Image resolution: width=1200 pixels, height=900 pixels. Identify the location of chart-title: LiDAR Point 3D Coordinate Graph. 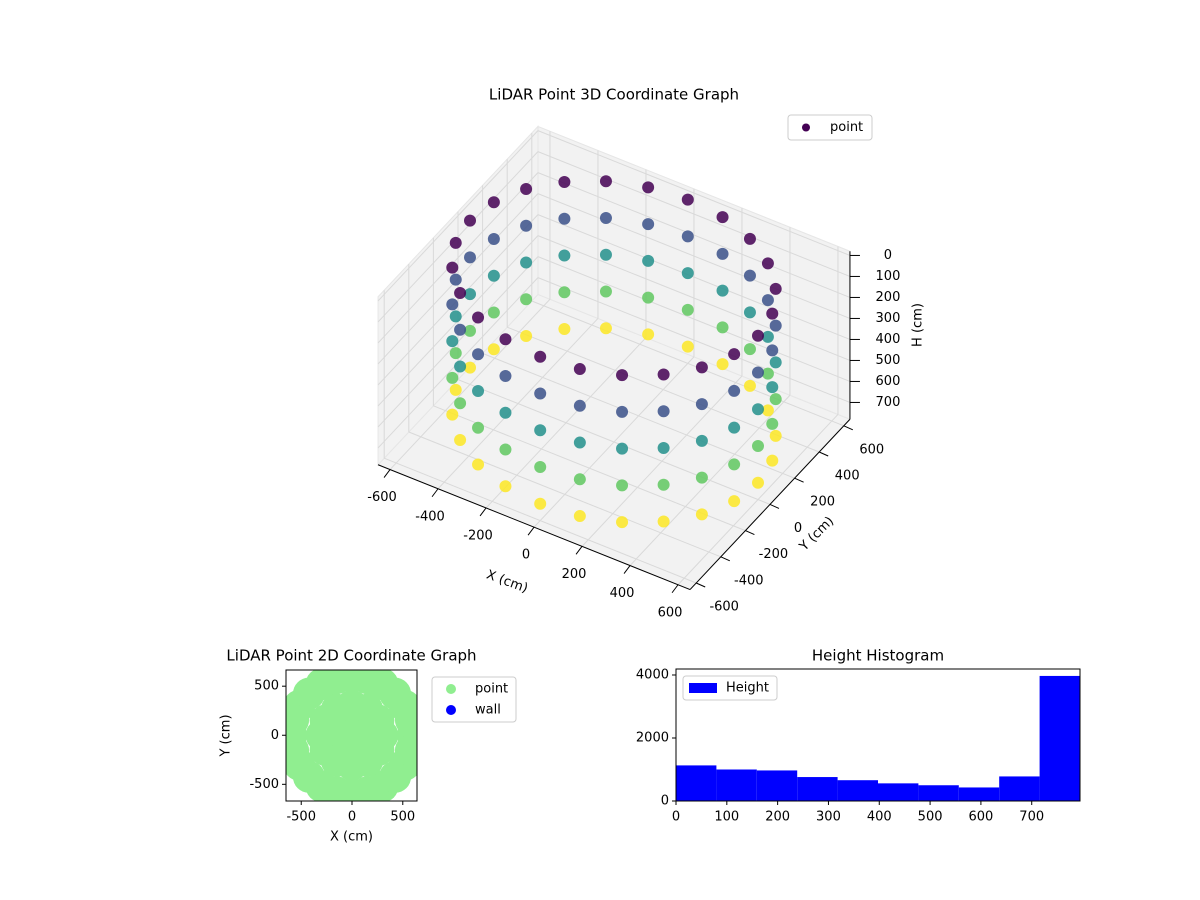
(614, 95).